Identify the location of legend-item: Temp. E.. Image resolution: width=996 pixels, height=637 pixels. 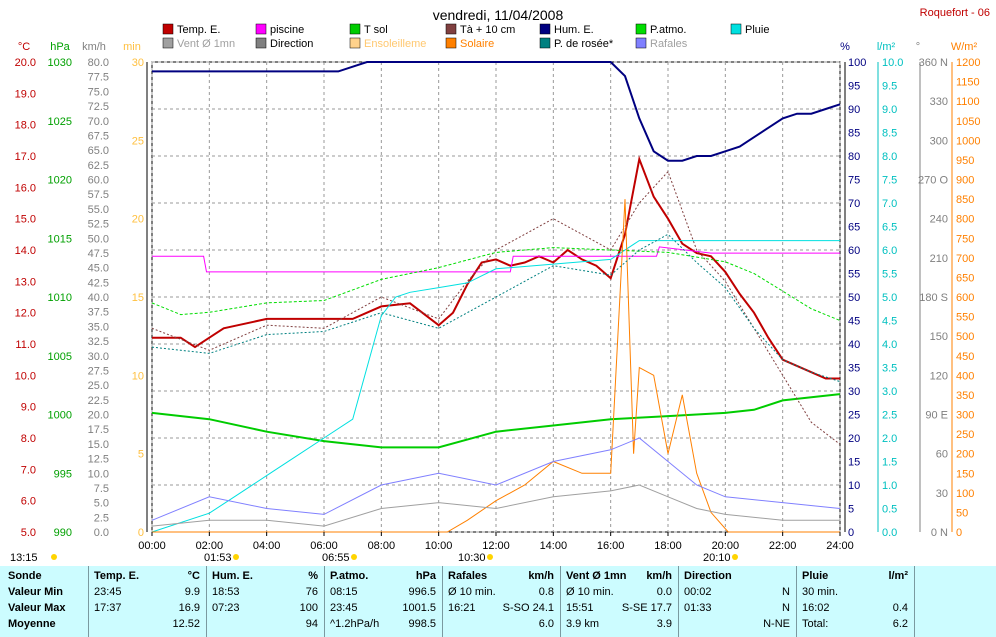
(191, 29).